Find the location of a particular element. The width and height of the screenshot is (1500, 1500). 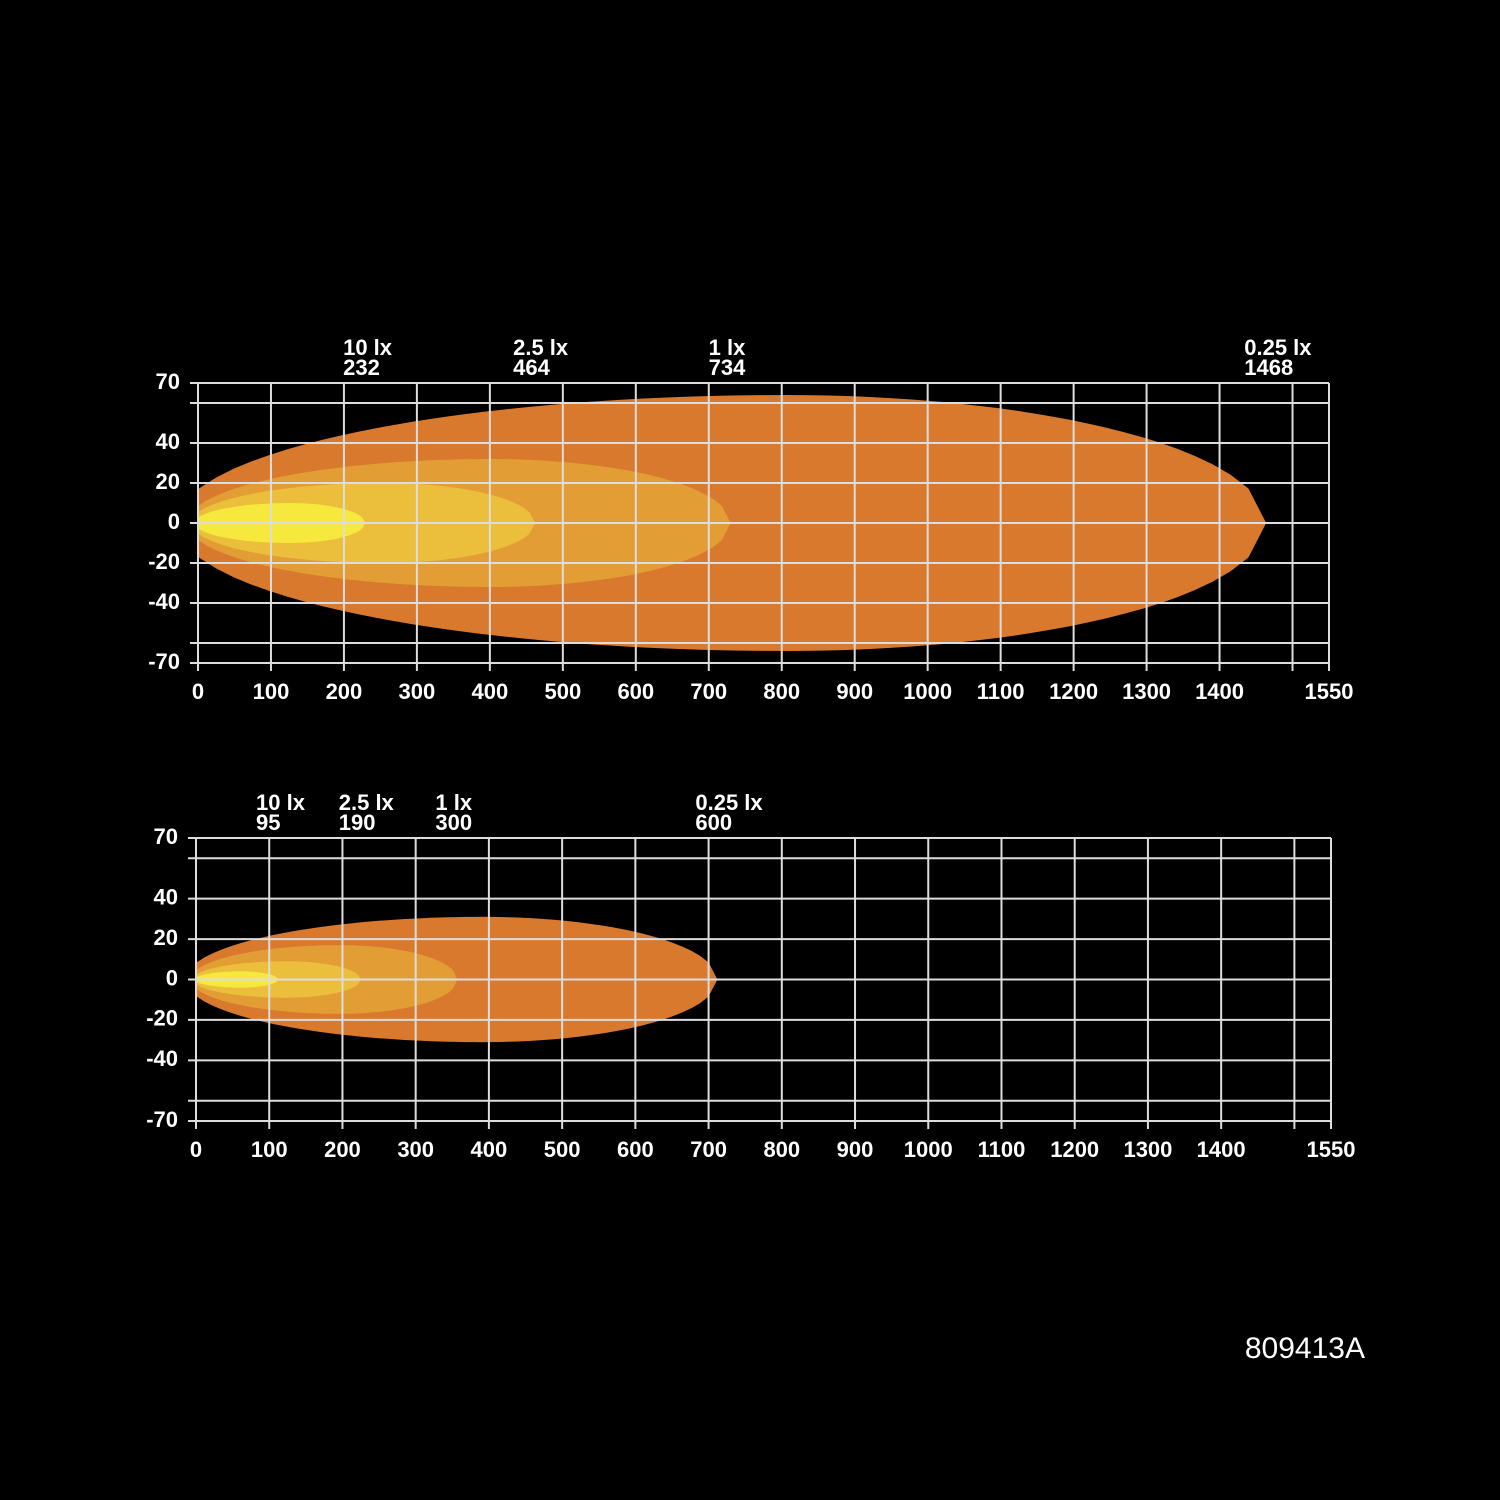

contour-distance: 232 is located at coordinates (361, 367).